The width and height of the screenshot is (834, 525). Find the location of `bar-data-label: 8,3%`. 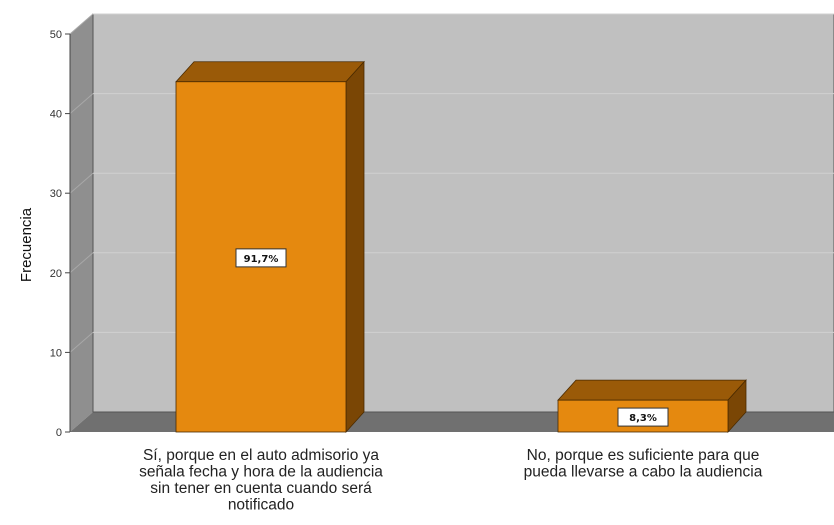

bar-data-label: 8,3% is located at coordinates (643, 417).